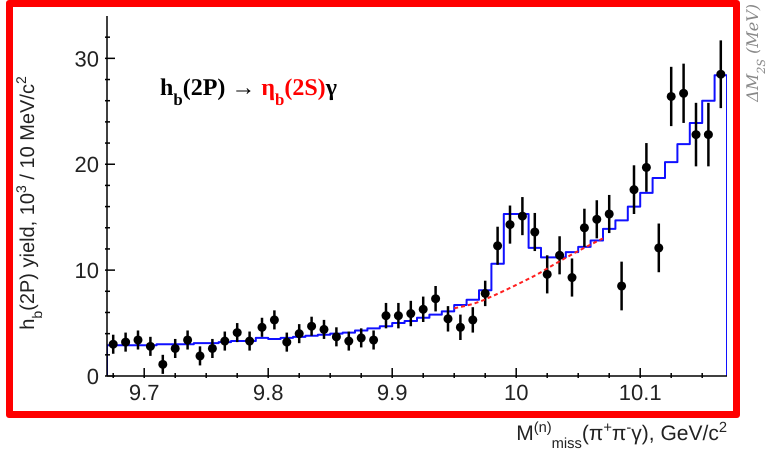 The height and width of the screenshot is (451, 768). I want to click on x-tick-label: 9.9, so click(392, 392).